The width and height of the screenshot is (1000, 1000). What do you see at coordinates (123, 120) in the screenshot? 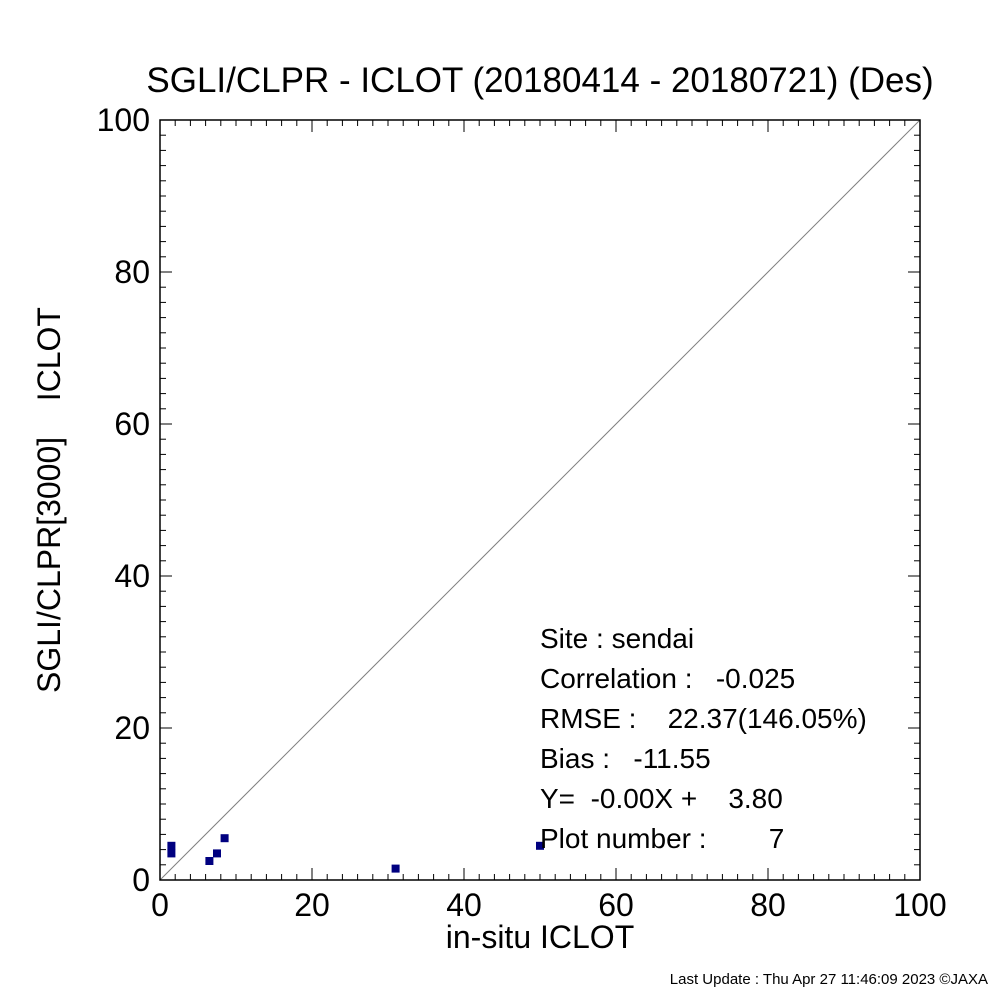
I see `y-tick-label: 100` at bounding box center [123, 120].